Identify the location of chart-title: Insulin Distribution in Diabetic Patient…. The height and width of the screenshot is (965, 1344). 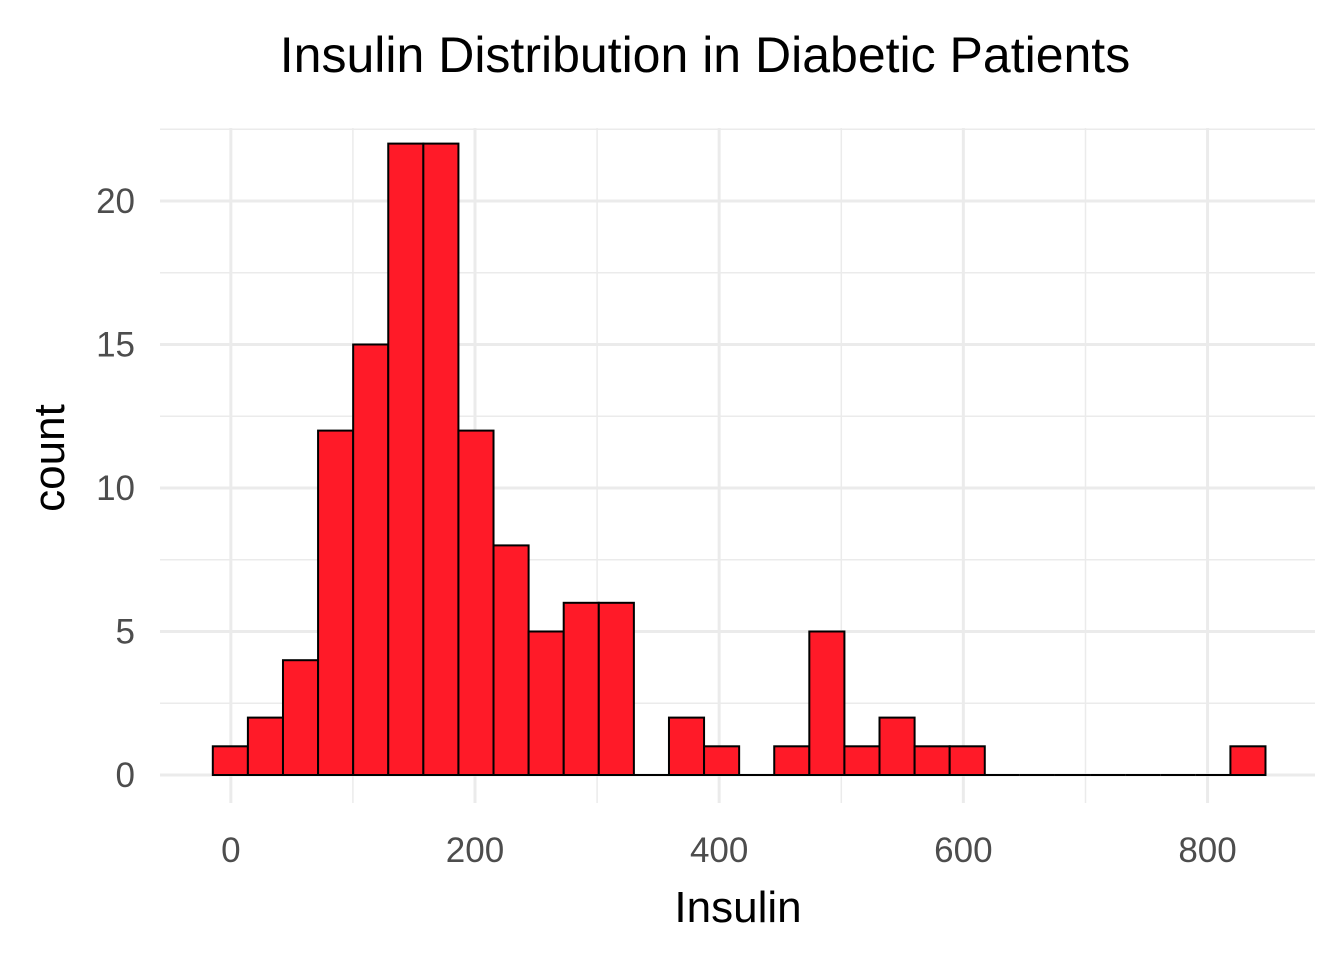
(705, 55).